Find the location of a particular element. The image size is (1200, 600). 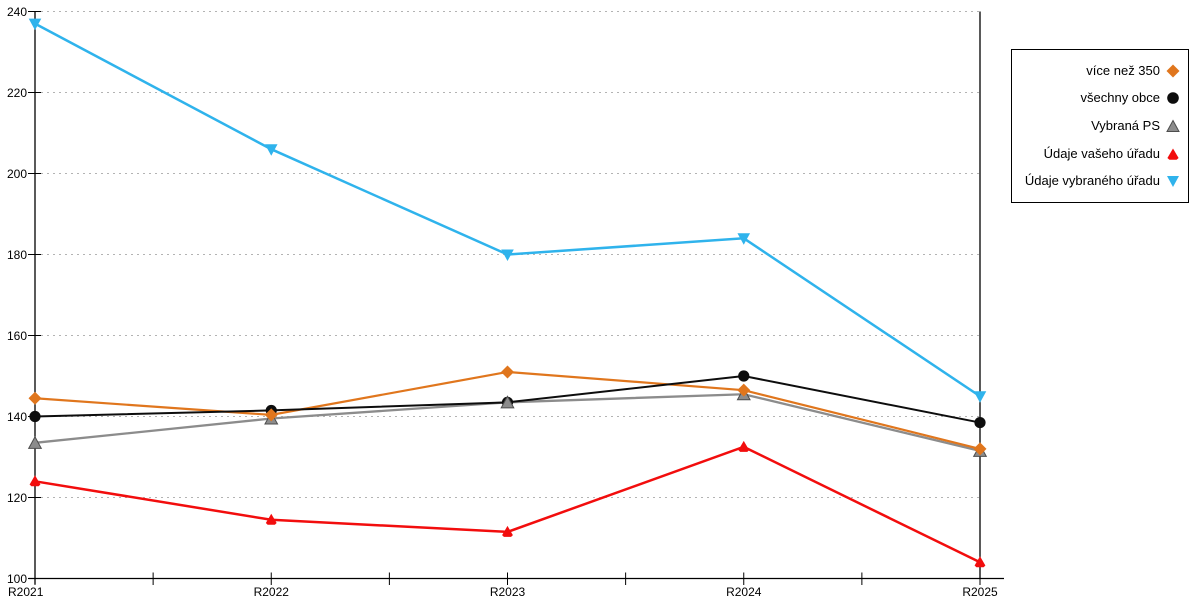

y-tick-label: 240 is located at coordinates (17, 12).